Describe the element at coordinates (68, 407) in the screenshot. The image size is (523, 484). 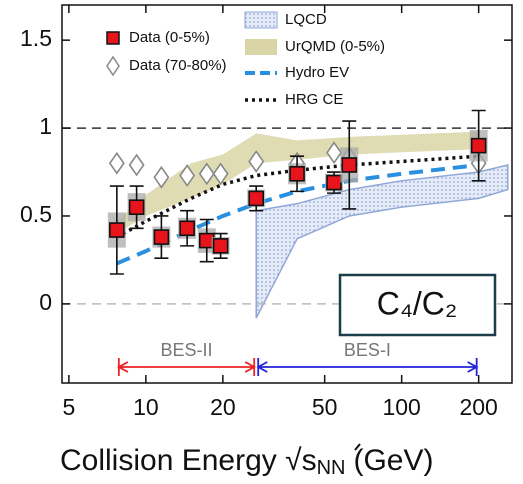
I see `x-tick-label: 5` at that location.